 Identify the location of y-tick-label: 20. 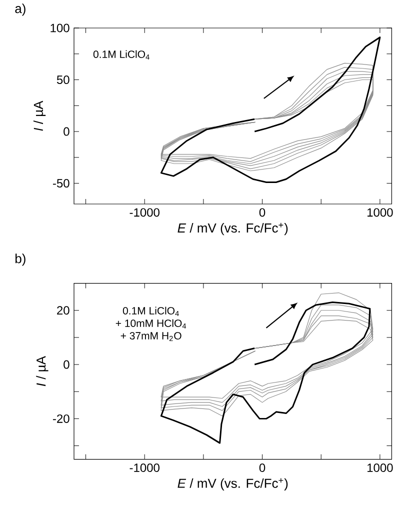
(63, 310).